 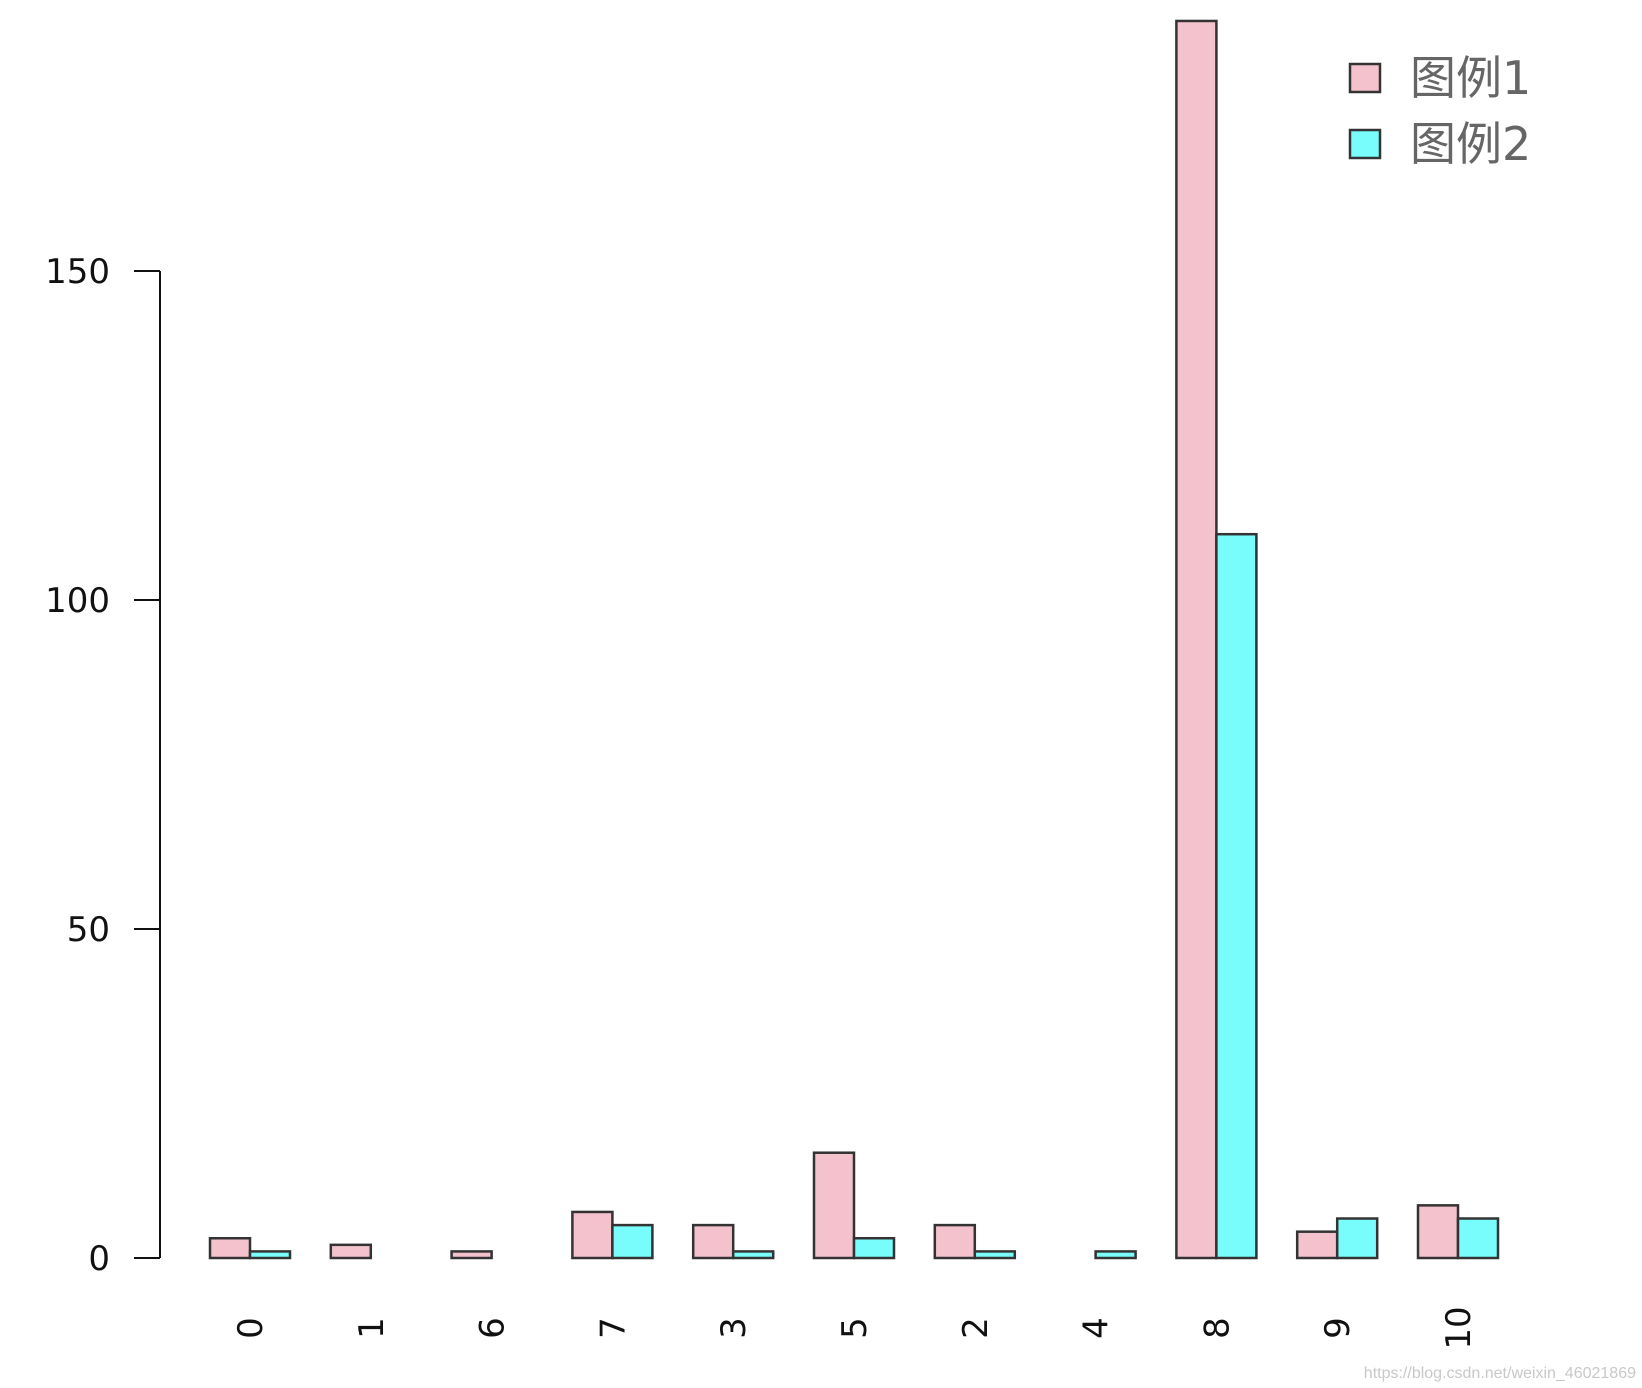 What do you see at coordinates (976, 1328) in the screenshot?
I see `x-category-label: 2` at bounding box center [976, 1328].